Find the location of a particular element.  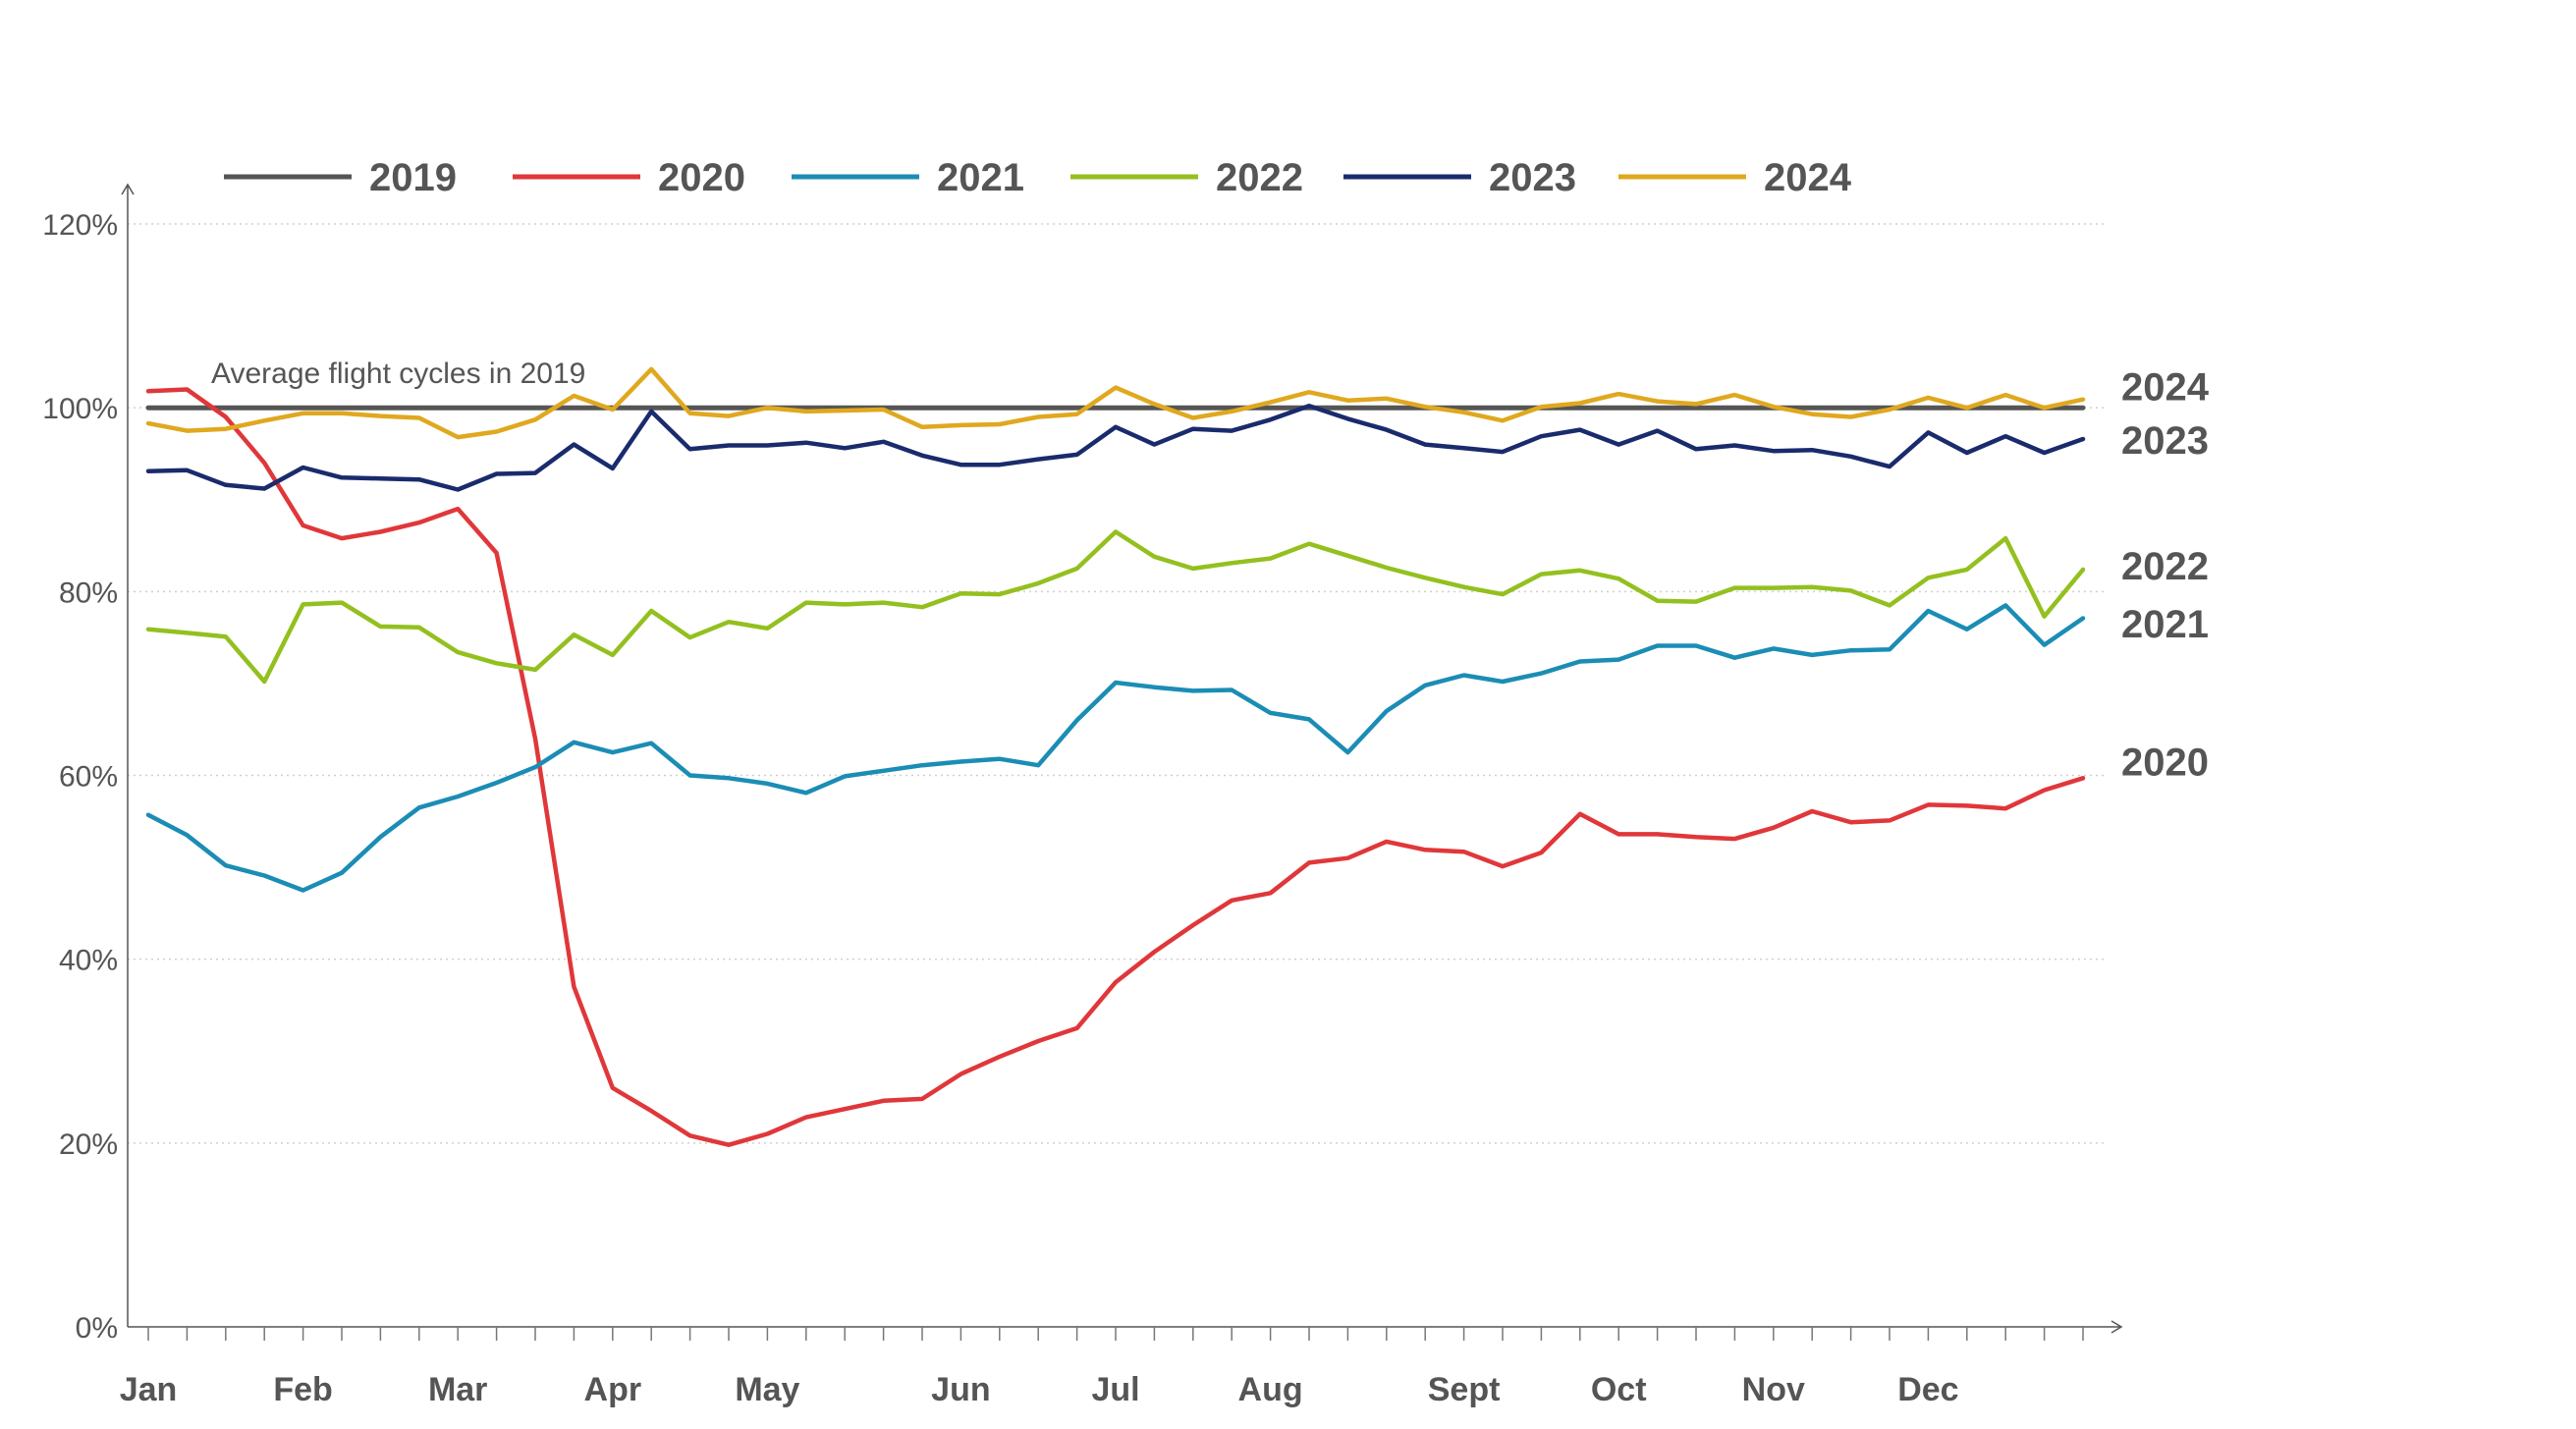

y-tick-label: 120% is located at coordinates (80, 225).